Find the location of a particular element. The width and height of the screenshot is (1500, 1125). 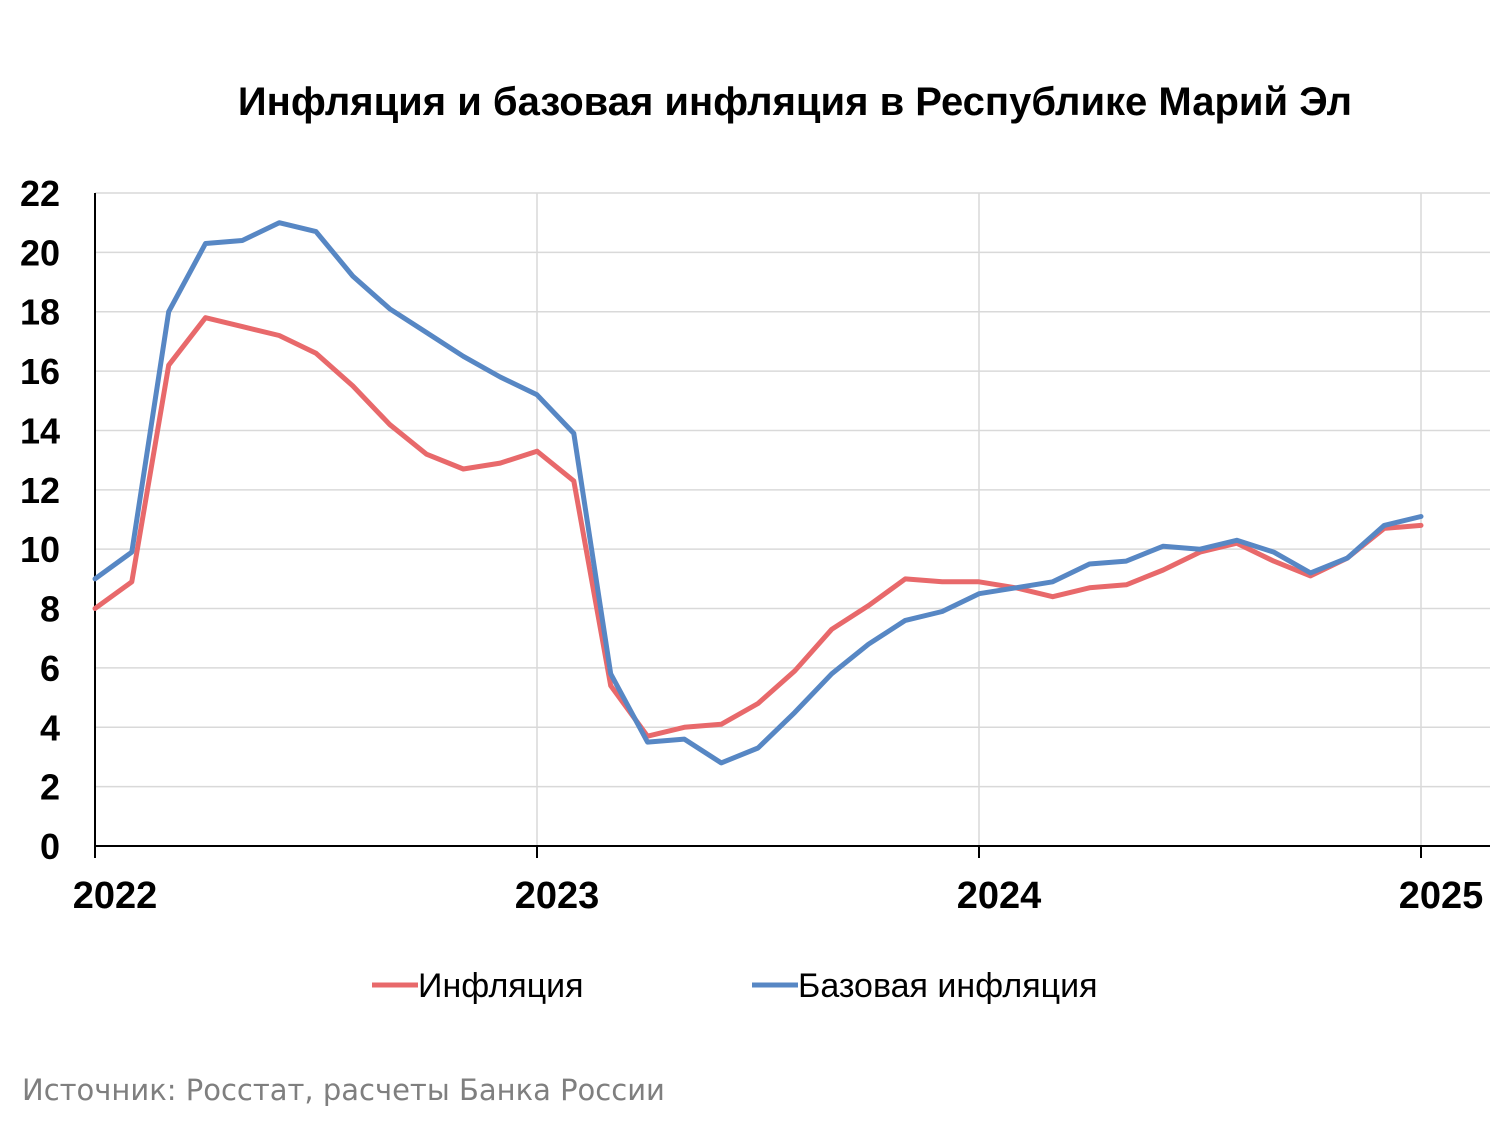

y-tick-label: 4 is located at coordinates (50, 727).